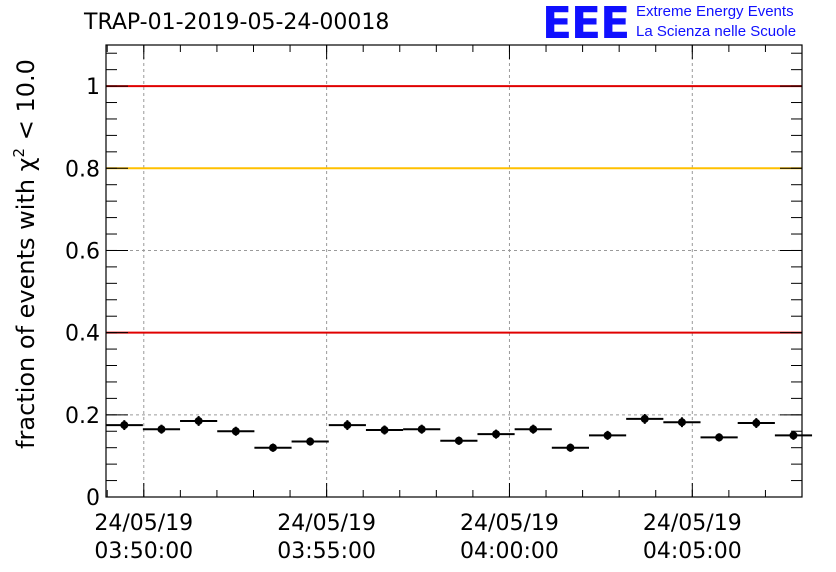 This screenshot has height=572, width=836. Describe the element at coordinates (82, 251) in the screenshot. I see `y-tick-label: 0.6` at that location.